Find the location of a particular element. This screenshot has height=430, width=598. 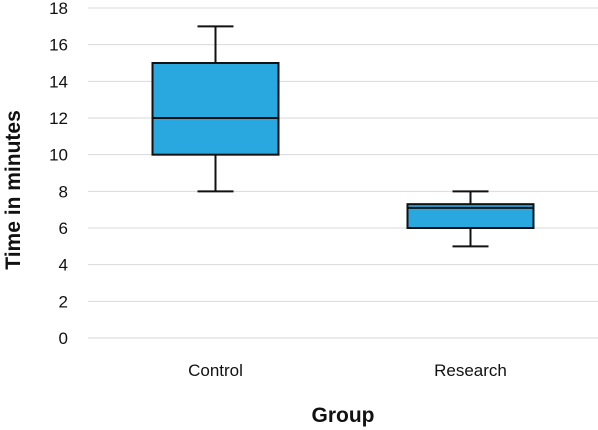

x-category-label: Research is located at coordinates (470, 370).